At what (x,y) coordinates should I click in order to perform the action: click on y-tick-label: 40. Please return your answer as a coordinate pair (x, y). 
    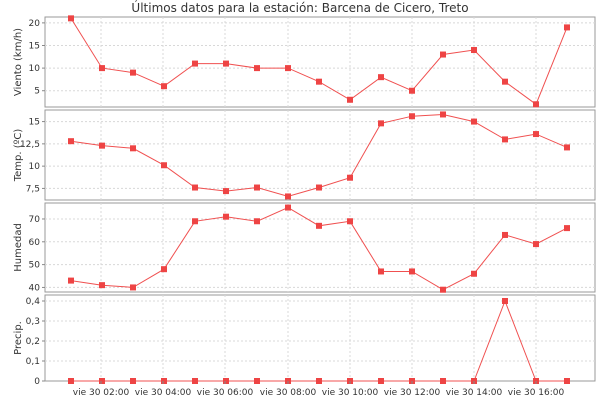
    Looking at the image, I should click on (35, 288).